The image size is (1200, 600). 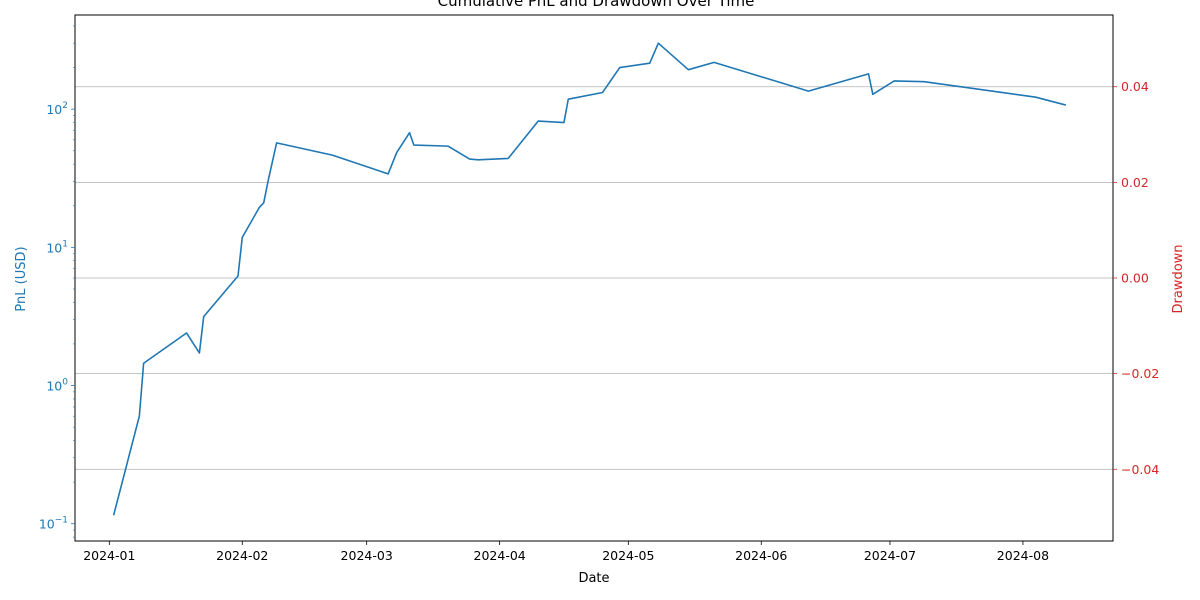 What do you see at coordinates (1178, 278) in the screenshot?
I see `right-axis-label: Drawdown` at bounding box center [1178, 278].